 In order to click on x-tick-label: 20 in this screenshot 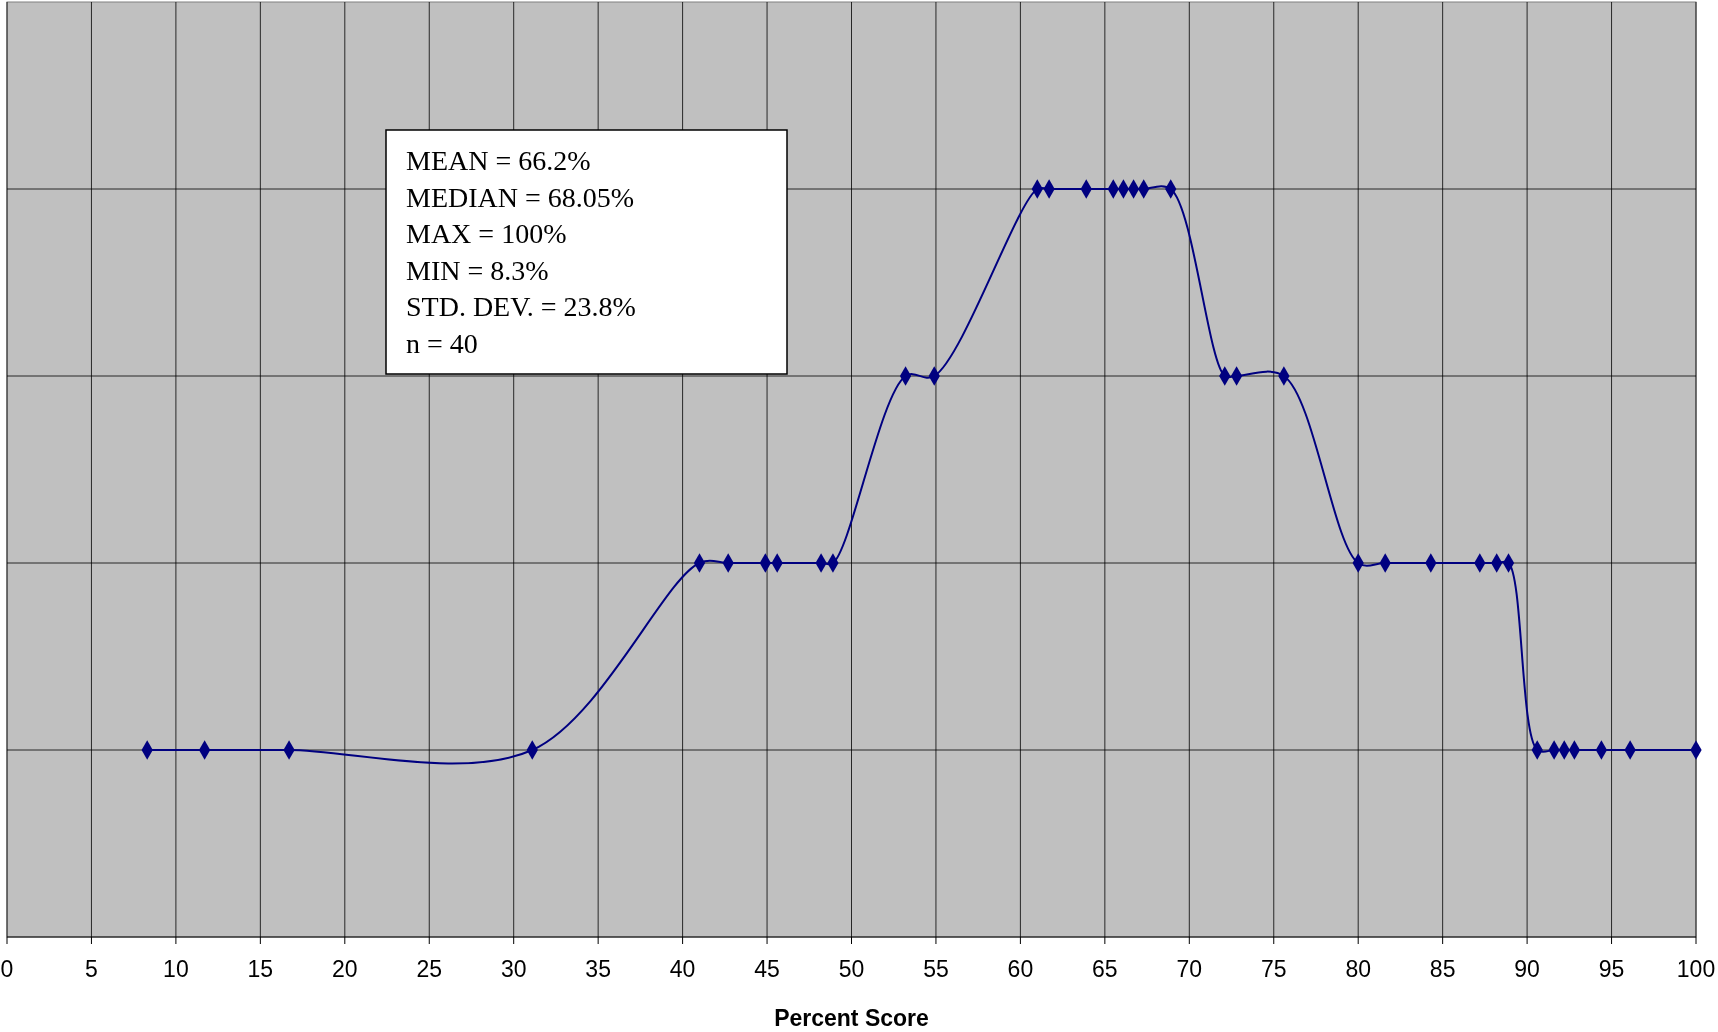, I will do `click(345, 969)`.